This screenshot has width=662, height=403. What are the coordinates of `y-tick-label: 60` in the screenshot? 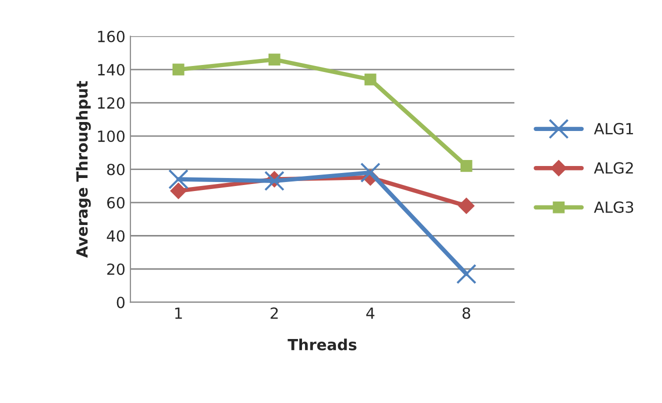 It's located at (116, 202).